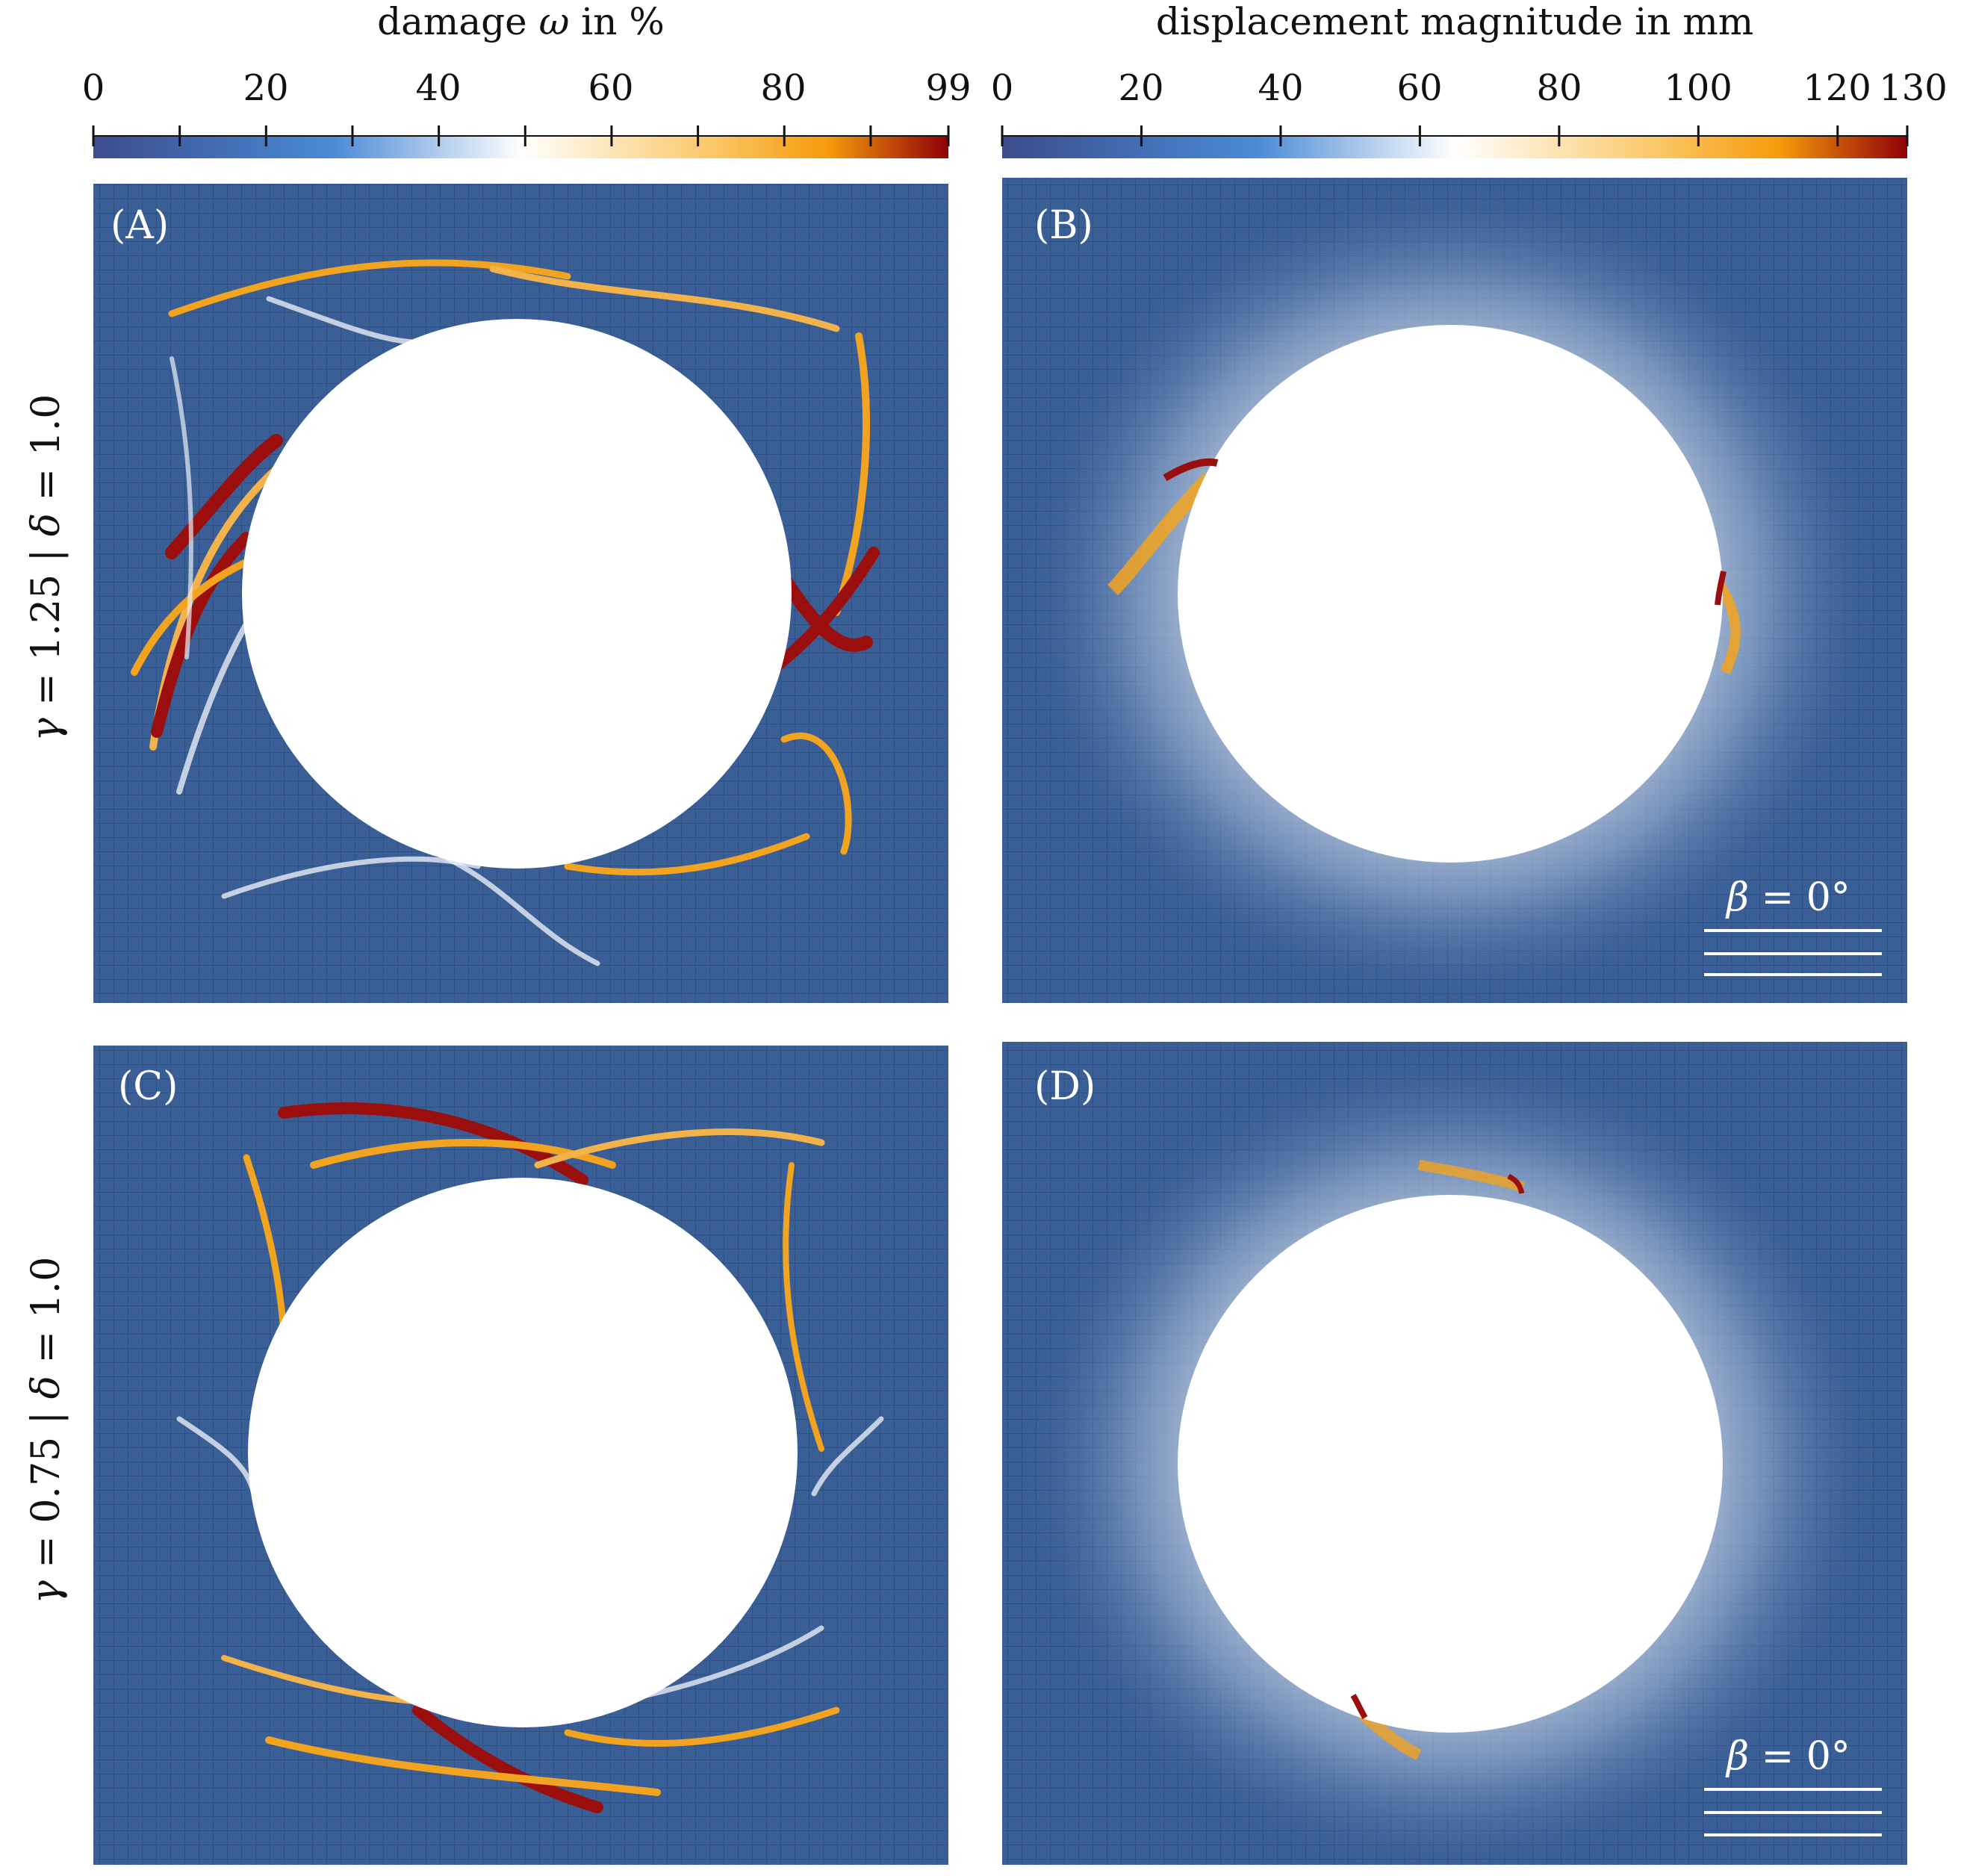 This screenshot has height=1876, width=1961. Describe the element at coordinates (1788, 1757) in the screenshot. I see `beta-label-d: β = 0°` at that location.